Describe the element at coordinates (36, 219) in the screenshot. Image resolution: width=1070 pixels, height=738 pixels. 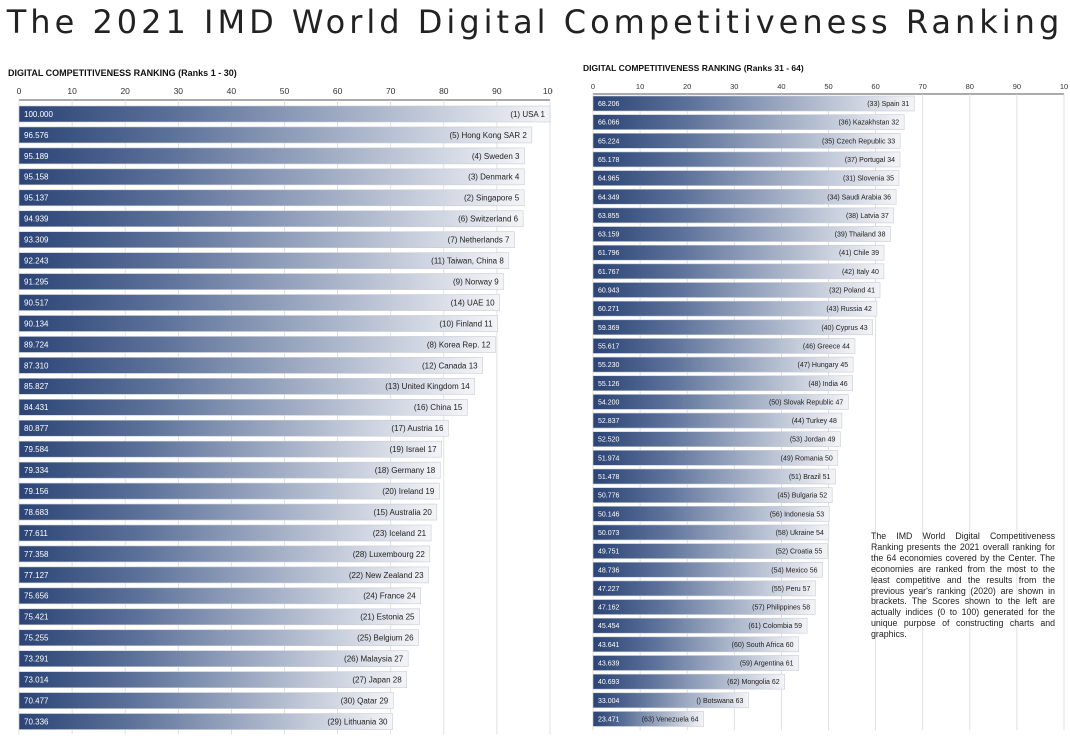
I see `score-label: 94.939` at that location.